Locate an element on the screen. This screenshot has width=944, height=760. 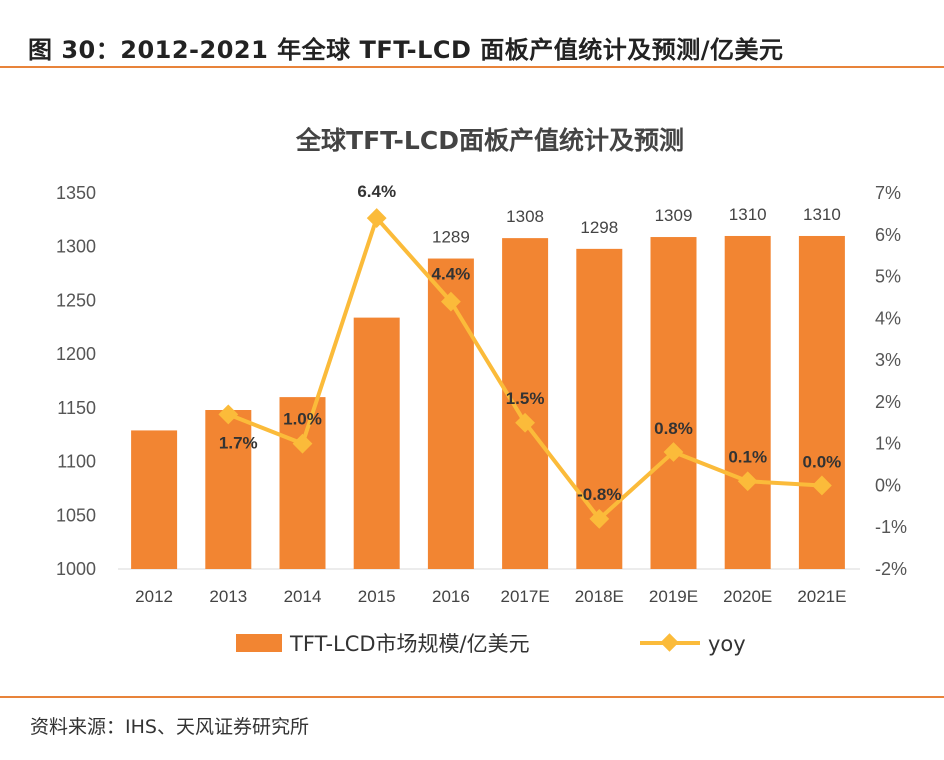
yoy-point-2013 is located at coordinates (228, 414).